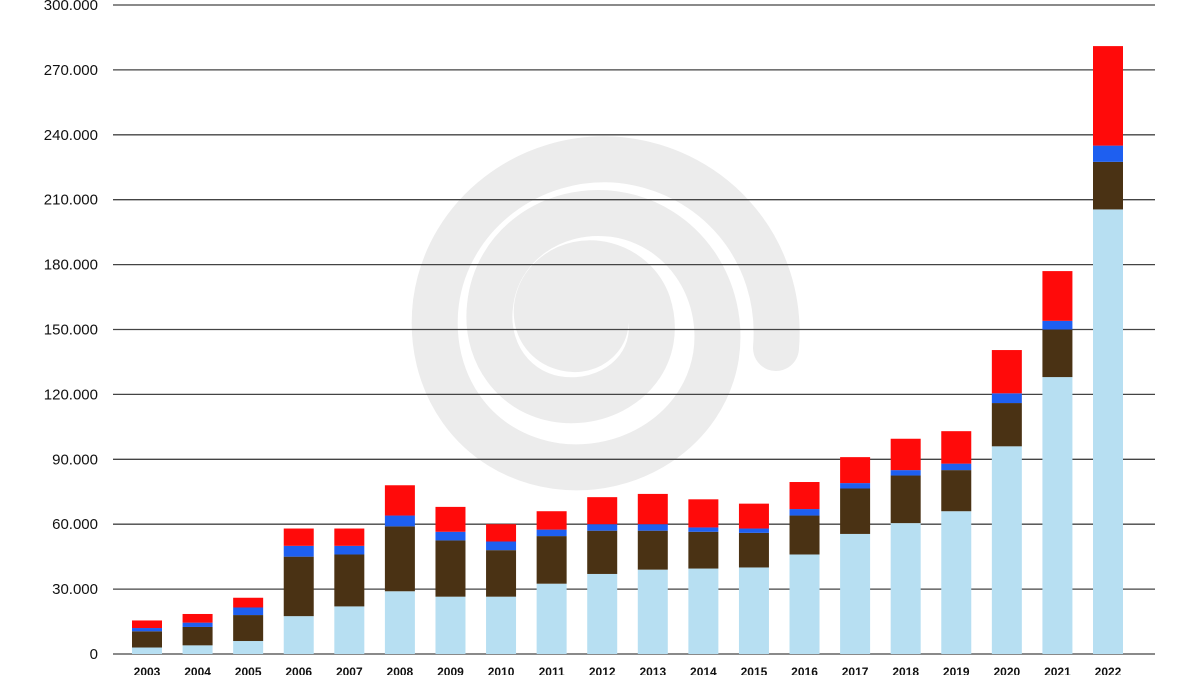  Describe the element at coordinates (71, 7) in the screenshot. I see `y-tick-label: 300.000` at that location.